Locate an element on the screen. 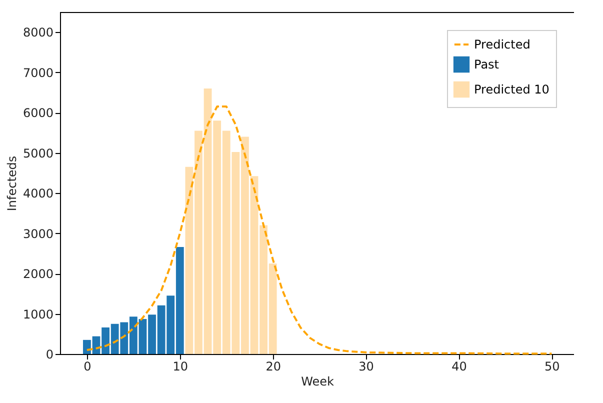  legend-label: Predicted is located at coordinates (502, 45).